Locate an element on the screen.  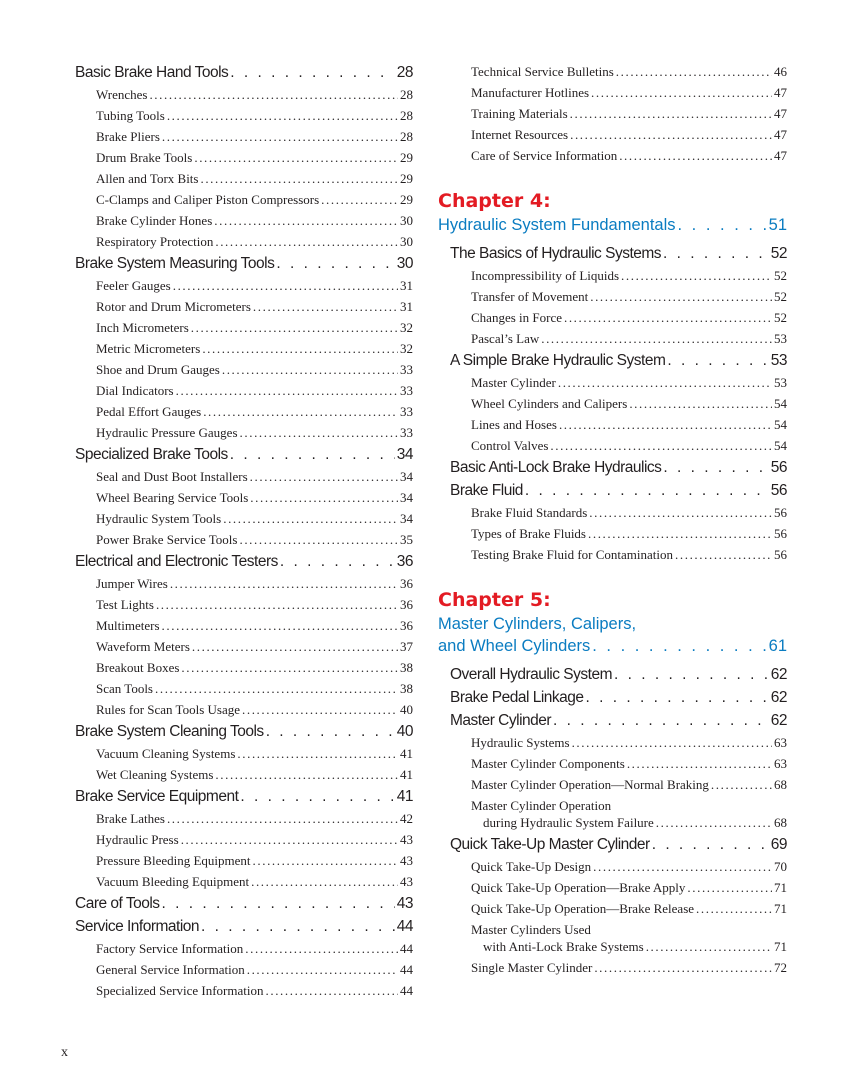
toc-entry: Wheel Bearing Service Tools 34 is located at coordinates (244, 497).